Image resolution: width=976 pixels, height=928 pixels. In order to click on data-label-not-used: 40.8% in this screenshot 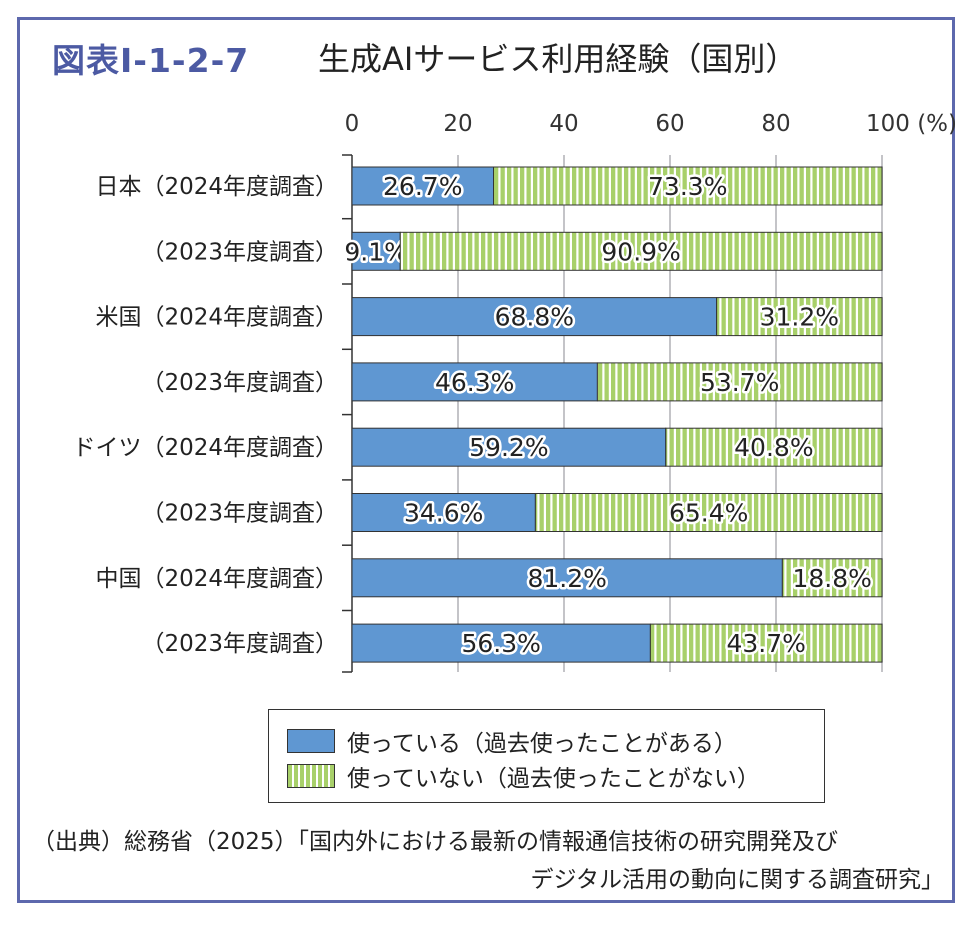, I will do `click(773, 447)`.